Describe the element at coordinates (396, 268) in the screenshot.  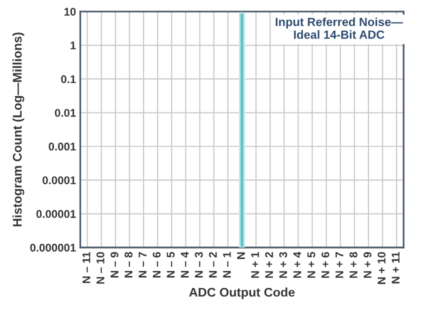
I see `x-tick-label: N + 11` at that location.